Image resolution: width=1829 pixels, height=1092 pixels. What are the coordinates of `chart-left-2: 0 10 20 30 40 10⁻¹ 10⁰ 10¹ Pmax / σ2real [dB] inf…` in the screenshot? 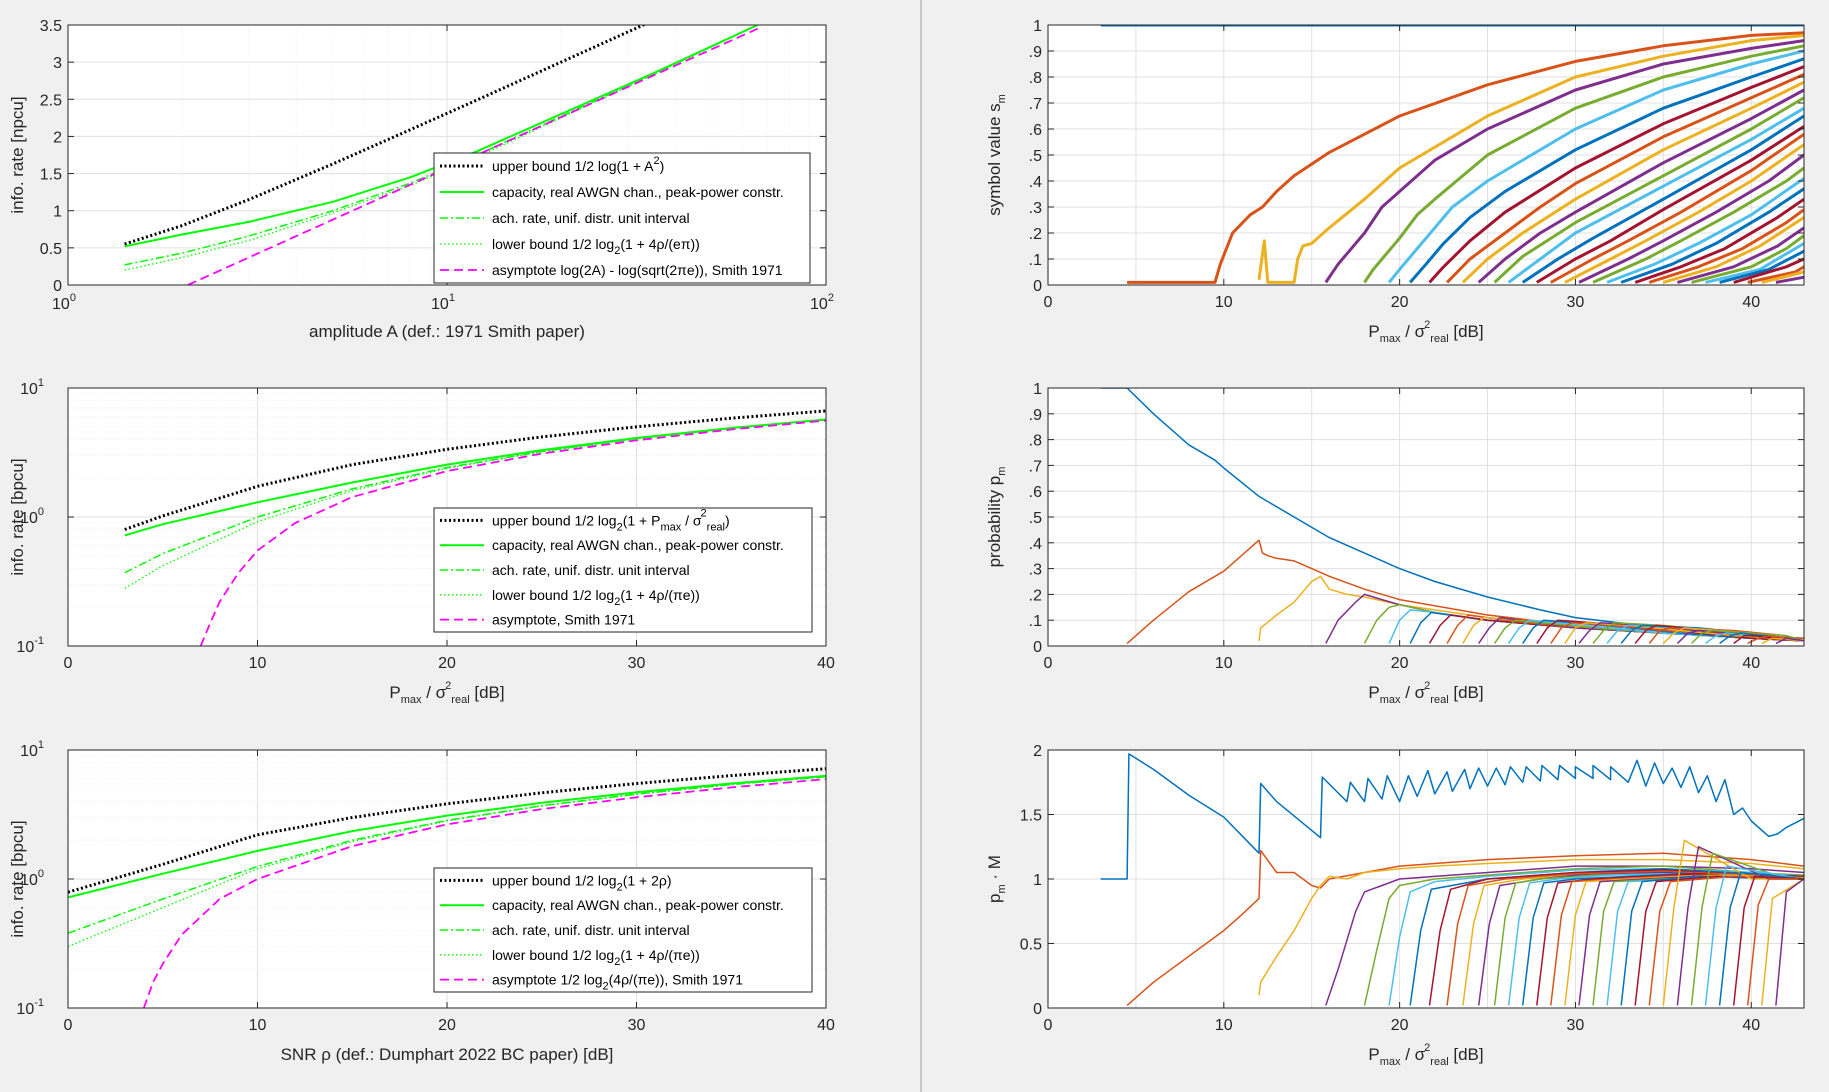 It's located at (421, 541).